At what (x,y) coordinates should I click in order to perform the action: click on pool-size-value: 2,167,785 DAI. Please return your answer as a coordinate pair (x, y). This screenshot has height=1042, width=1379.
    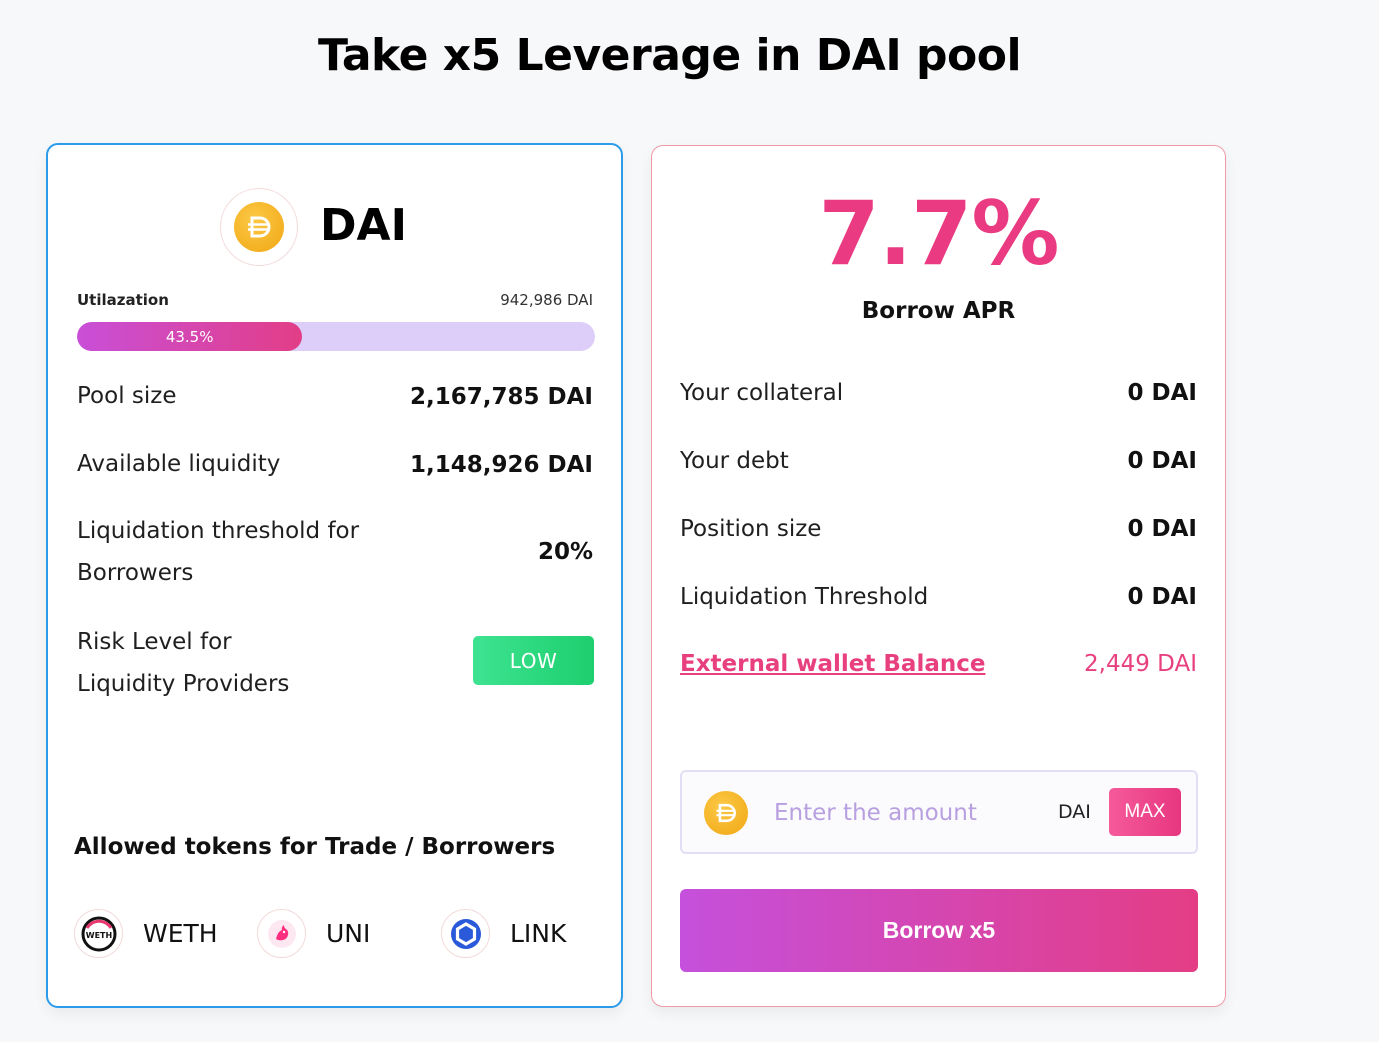
    Looking at the image, I should click on (501, 397).